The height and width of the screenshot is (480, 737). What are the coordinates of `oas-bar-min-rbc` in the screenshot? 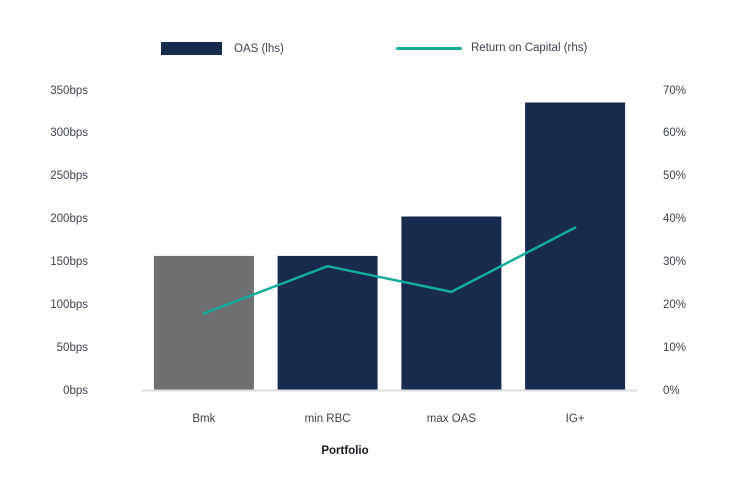 It's located at (327, 323).